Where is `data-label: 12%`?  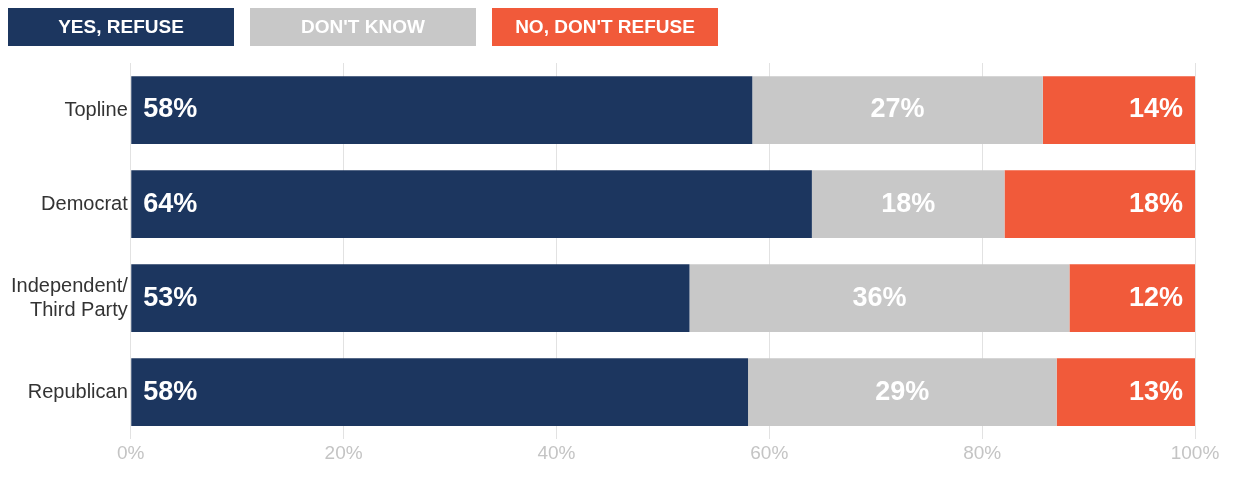
data-label: 12% is located at coordinates (1155, 296).